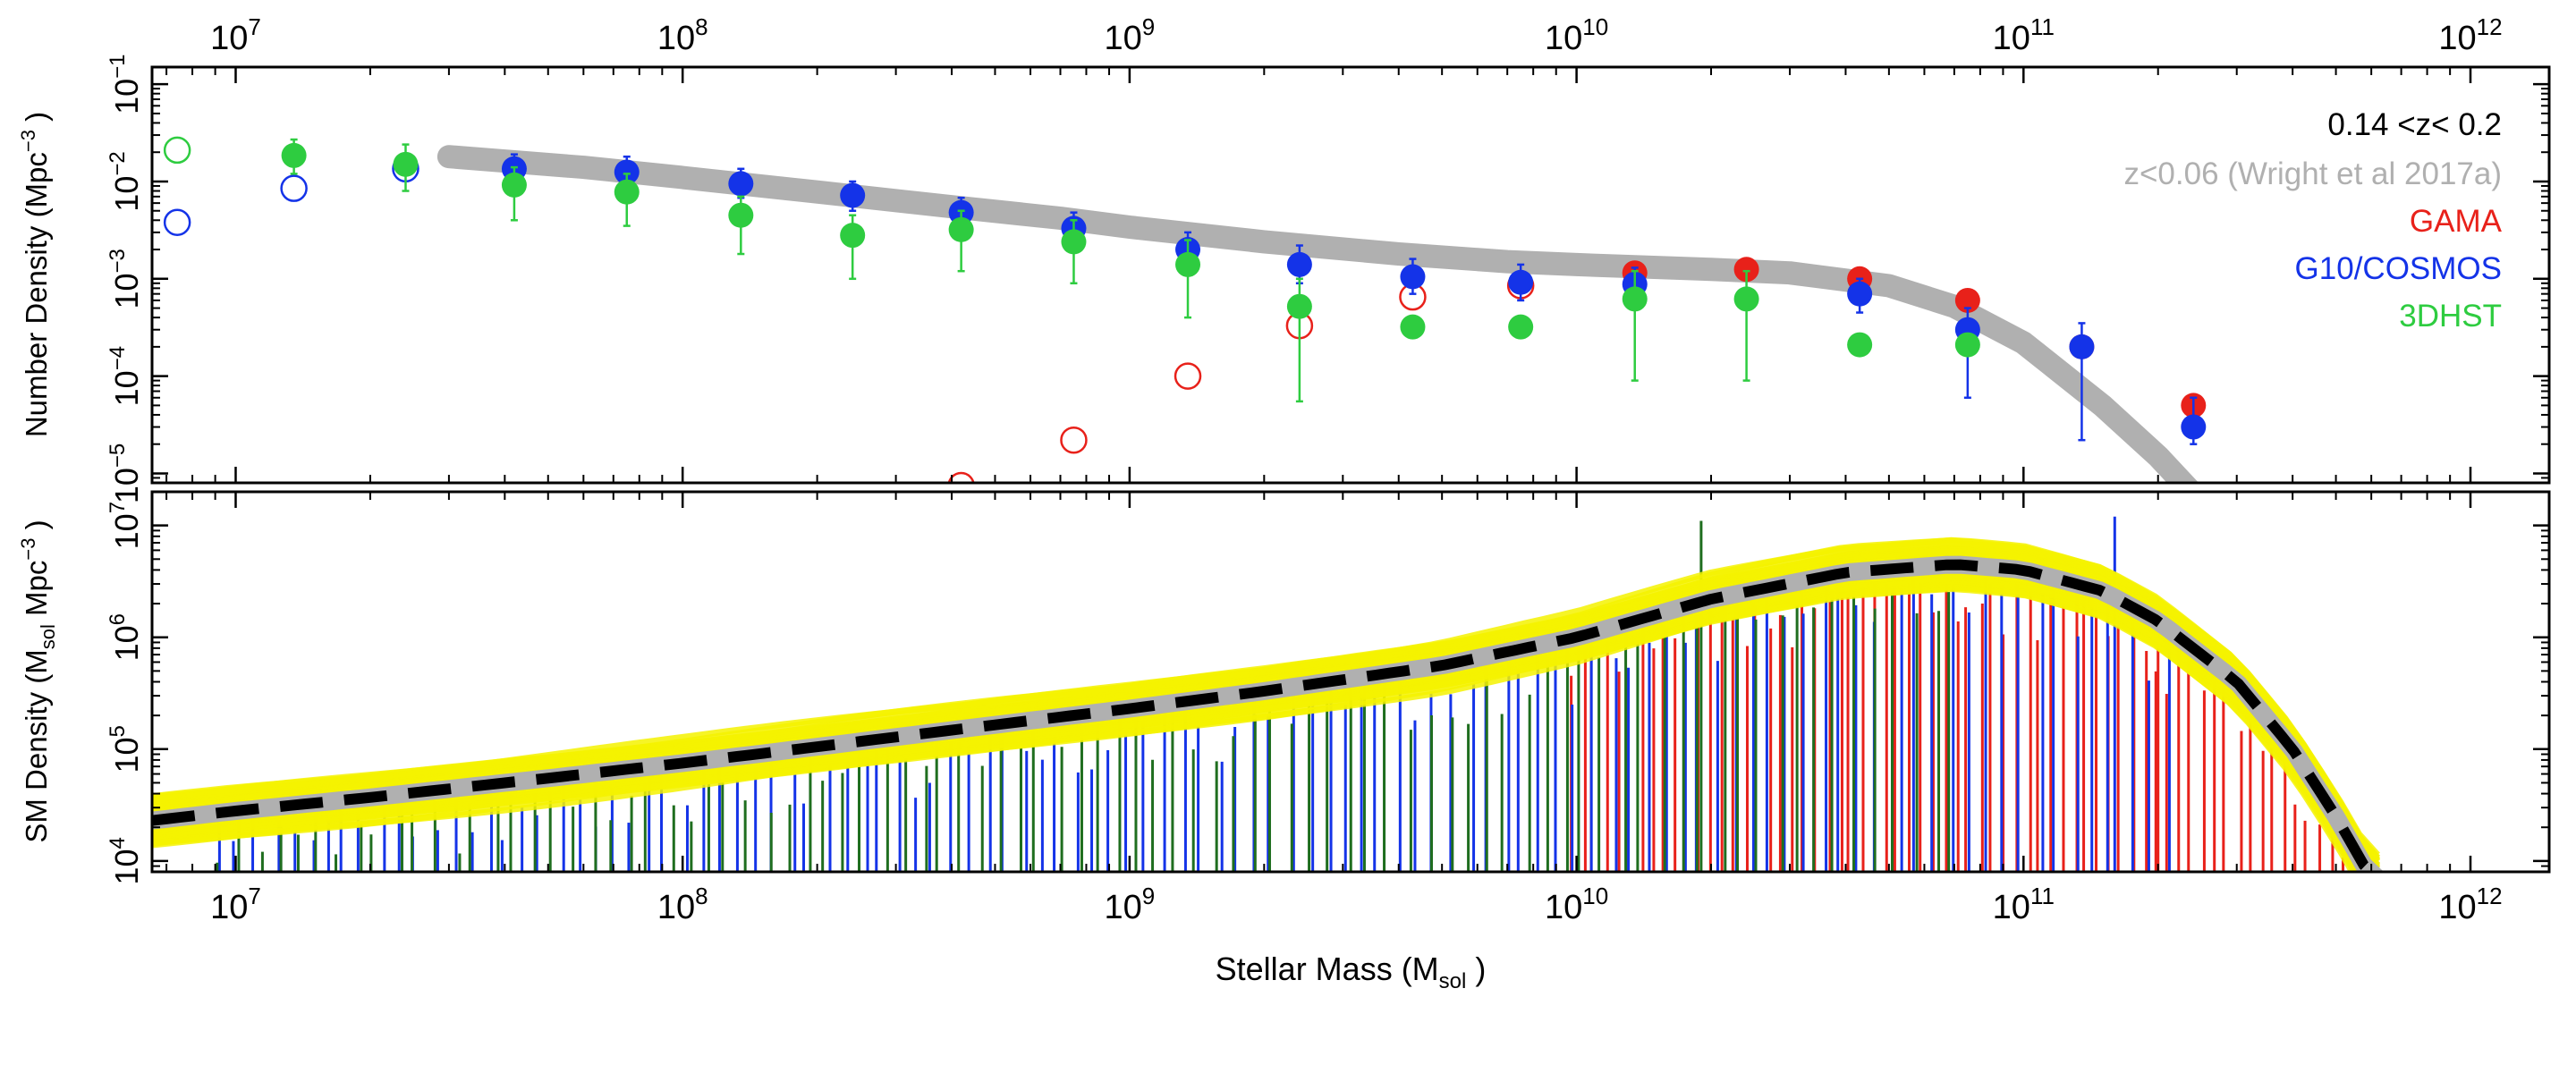 The height and width of the screenshot is (1073, 2576). I want to click on x-tick-label-top: 10¹², so click(2470, 35).